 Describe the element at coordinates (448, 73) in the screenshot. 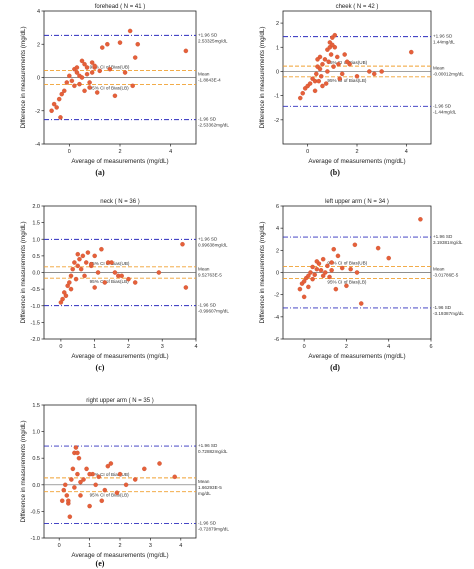

I see `mean-value: -0.00012mg/dL` at that location.